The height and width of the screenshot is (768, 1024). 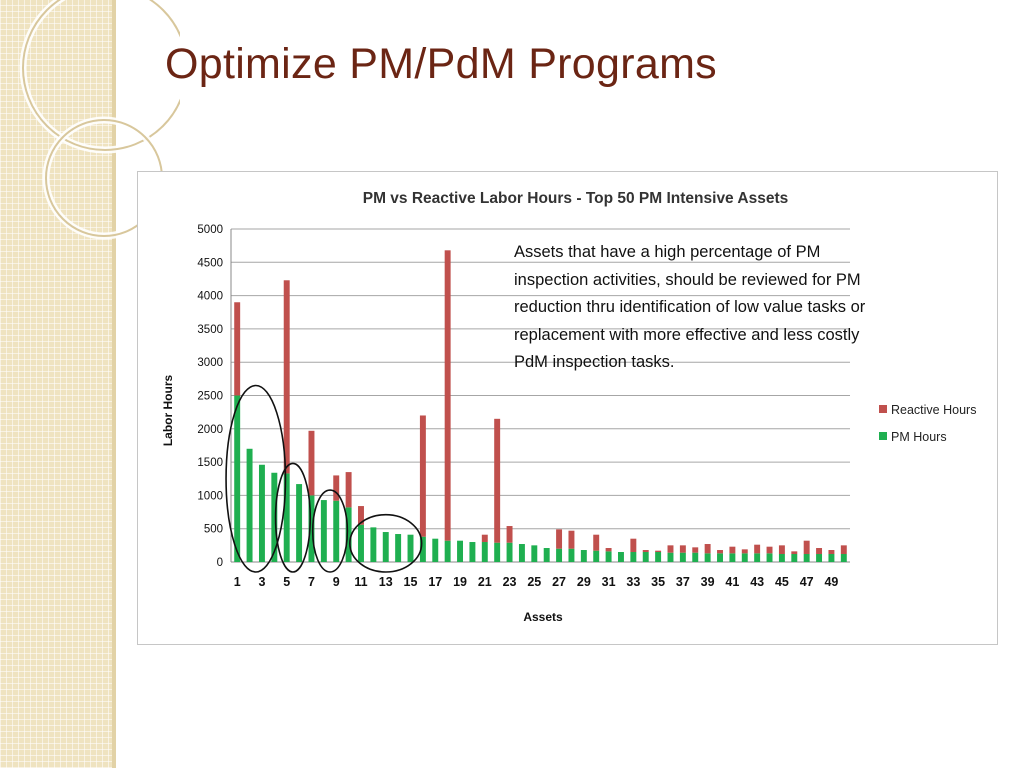 What do you see at coordinates (510, 582) in the screenshot?
I see `x-tick-label: 23` at bounding box center [510, 582].